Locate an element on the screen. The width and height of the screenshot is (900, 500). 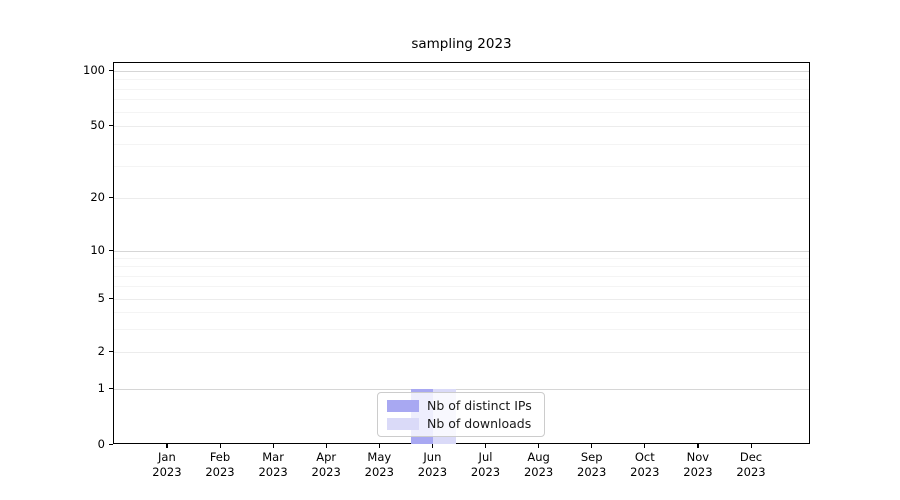
legend-entry: Nb of distinct IPs is located at coordinates (465, 405).